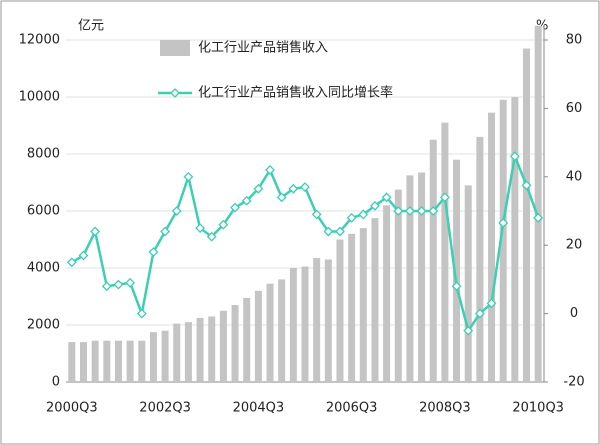 The height and width of the screenshot is (445, 600). Describe the element at coordinates (175, 48) in the screenshot. I see `legend-swatch` at that location.